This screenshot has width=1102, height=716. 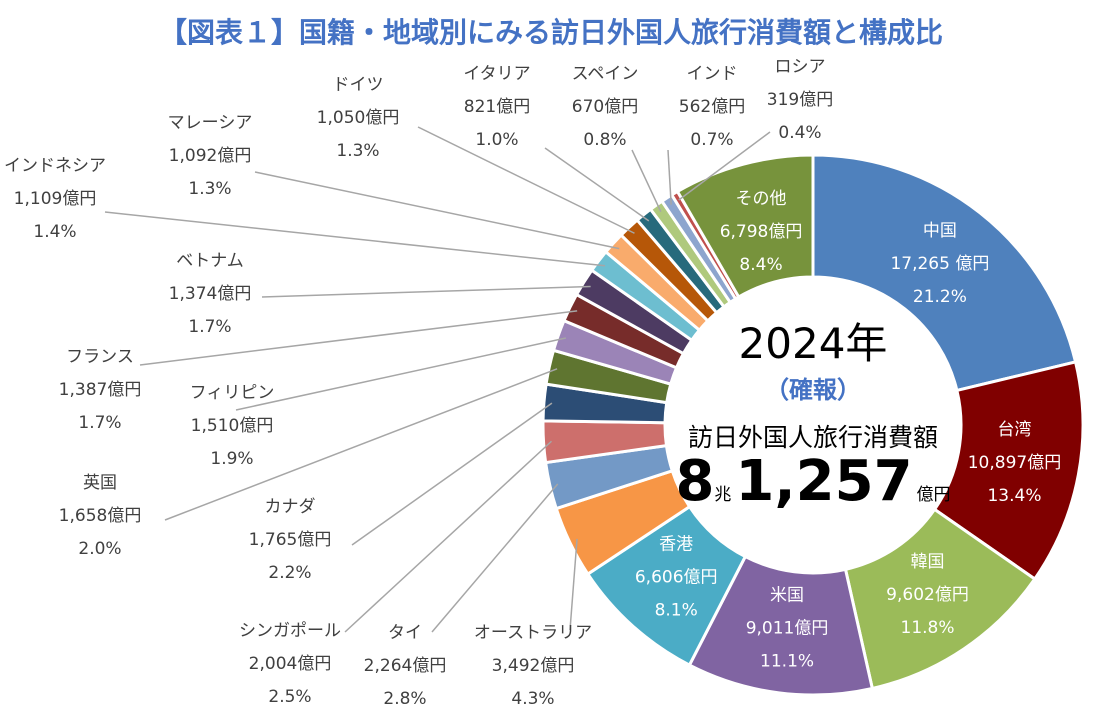 I want to click on slice-name: マレーシア, so click(x=210, y=123).